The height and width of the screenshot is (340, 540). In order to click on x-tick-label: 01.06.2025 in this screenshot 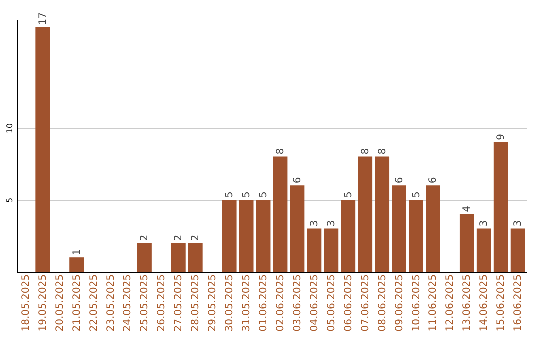, I will do `click(264, 303)`.